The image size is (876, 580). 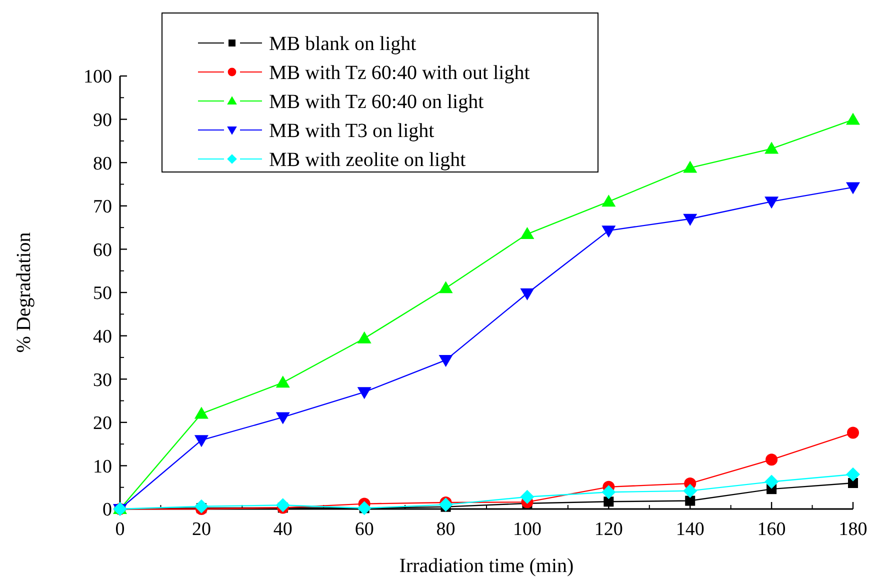 What do you see at coordinates (282, 529) in the screenshot?
I see `x-tick-label: 40` at bounding box center [282, 529].